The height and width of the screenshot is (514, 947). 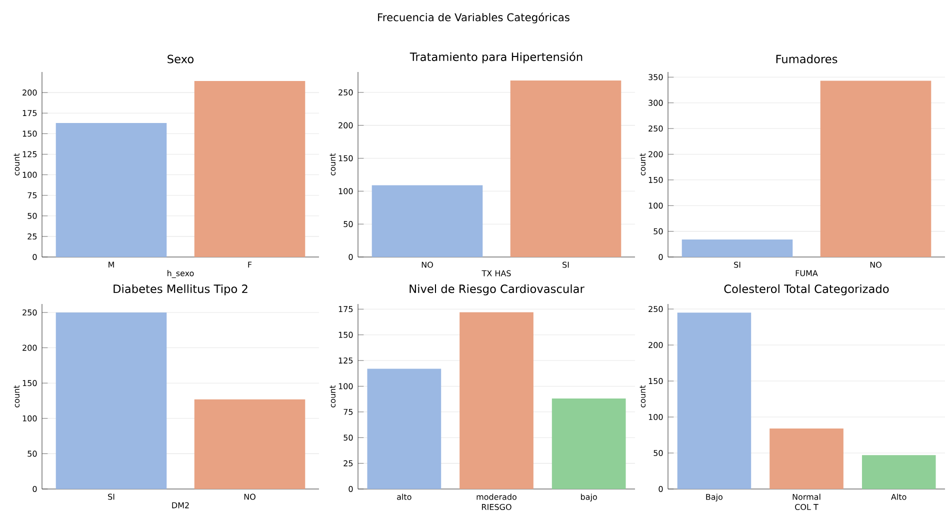 I want to click on chart-title: Sexo, so click(x=181, y=59).